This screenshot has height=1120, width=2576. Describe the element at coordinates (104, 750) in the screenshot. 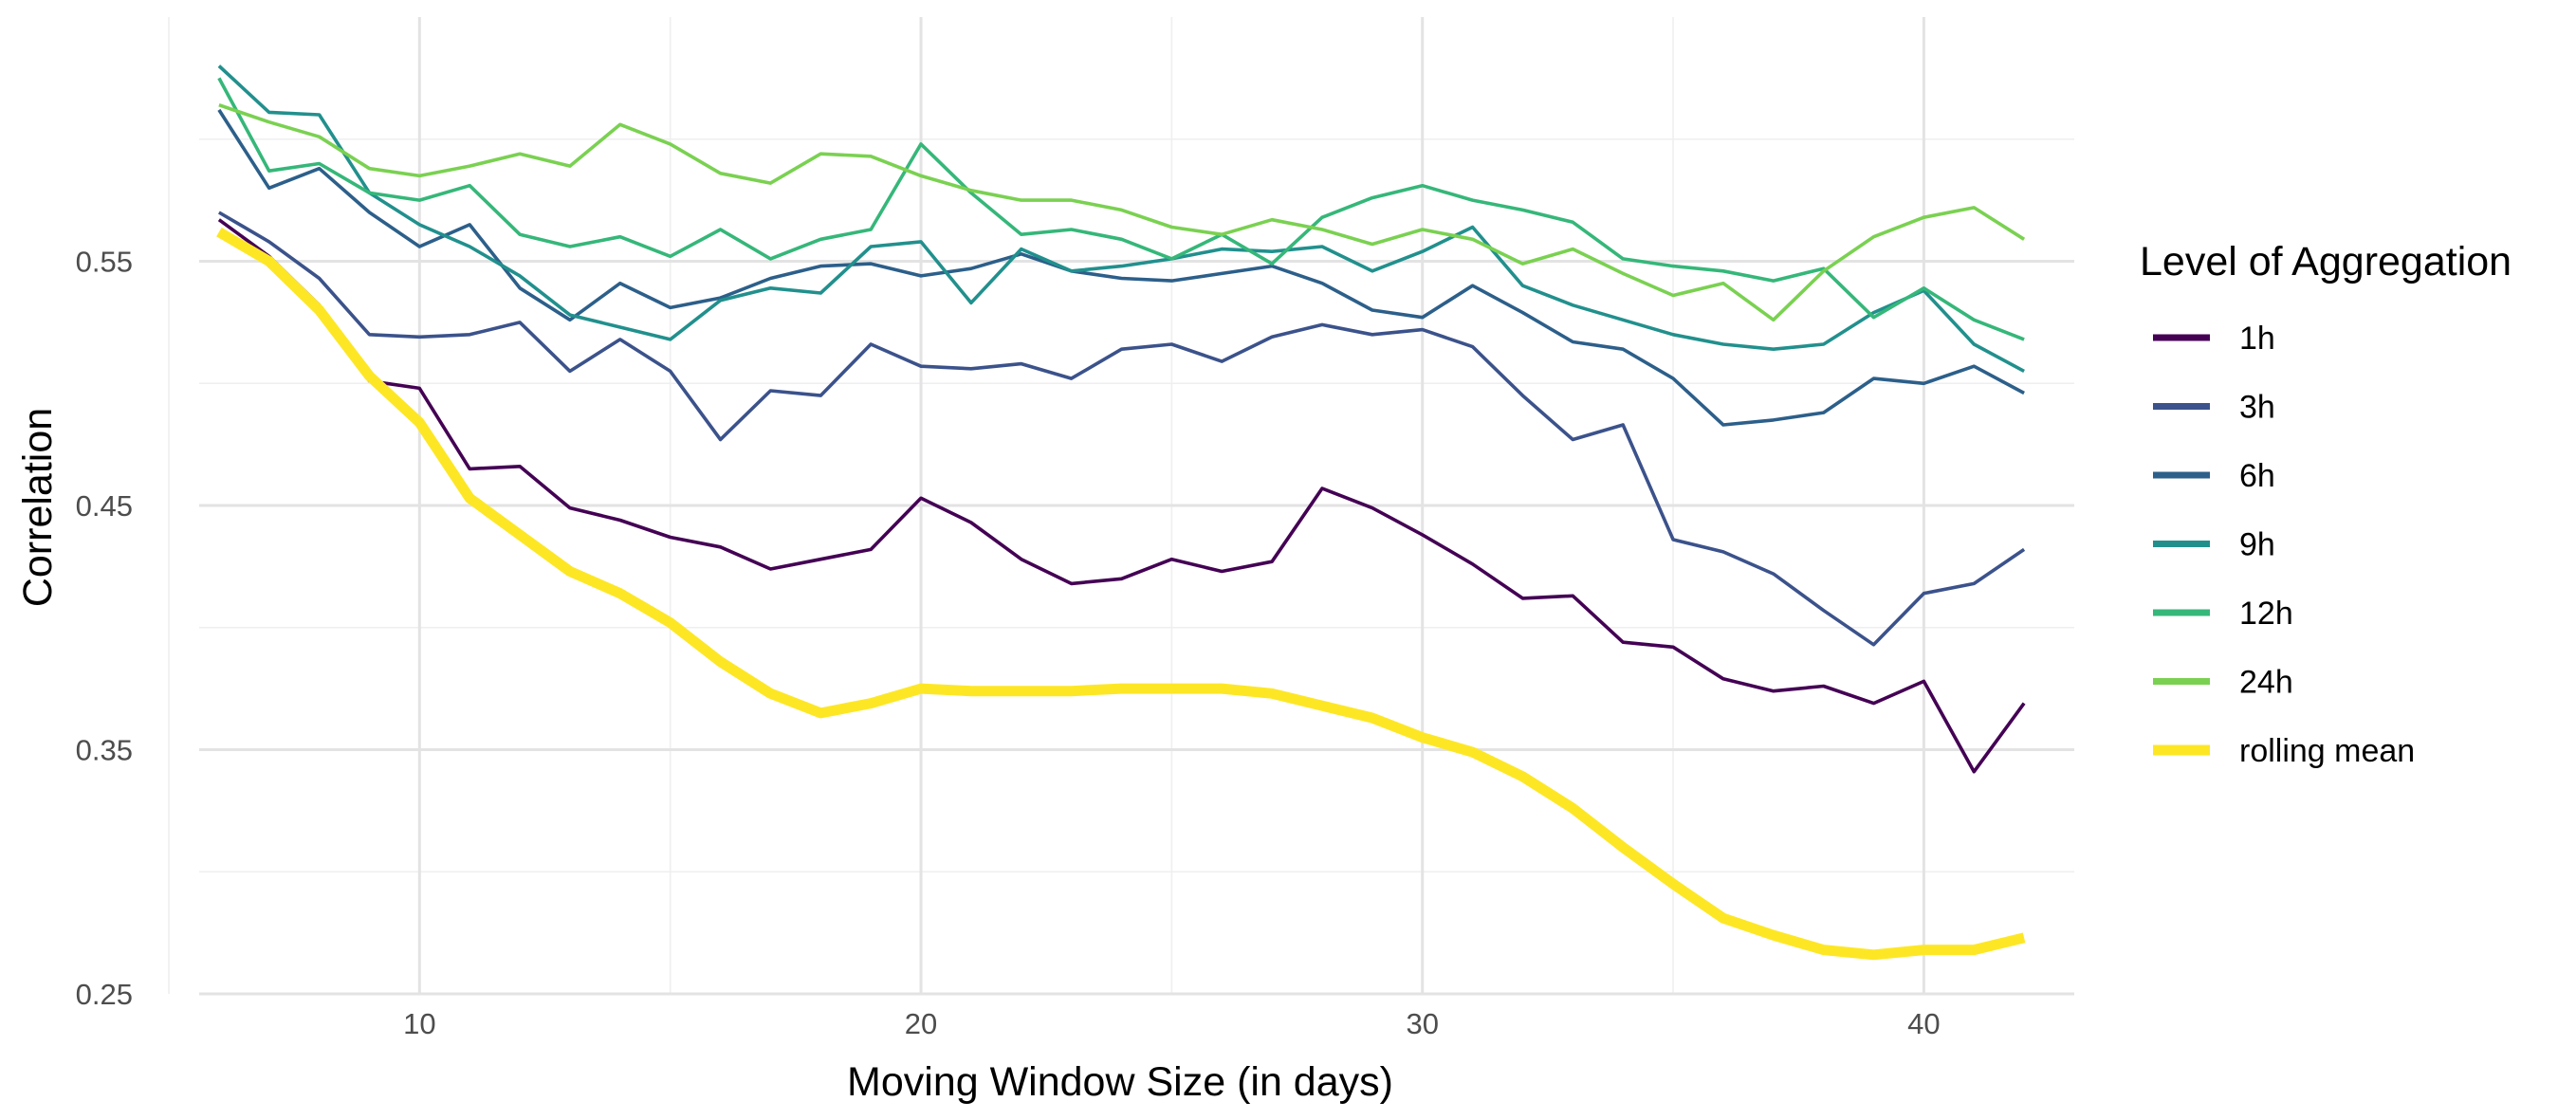

I see `y-tick-label: 0.35` at that location.